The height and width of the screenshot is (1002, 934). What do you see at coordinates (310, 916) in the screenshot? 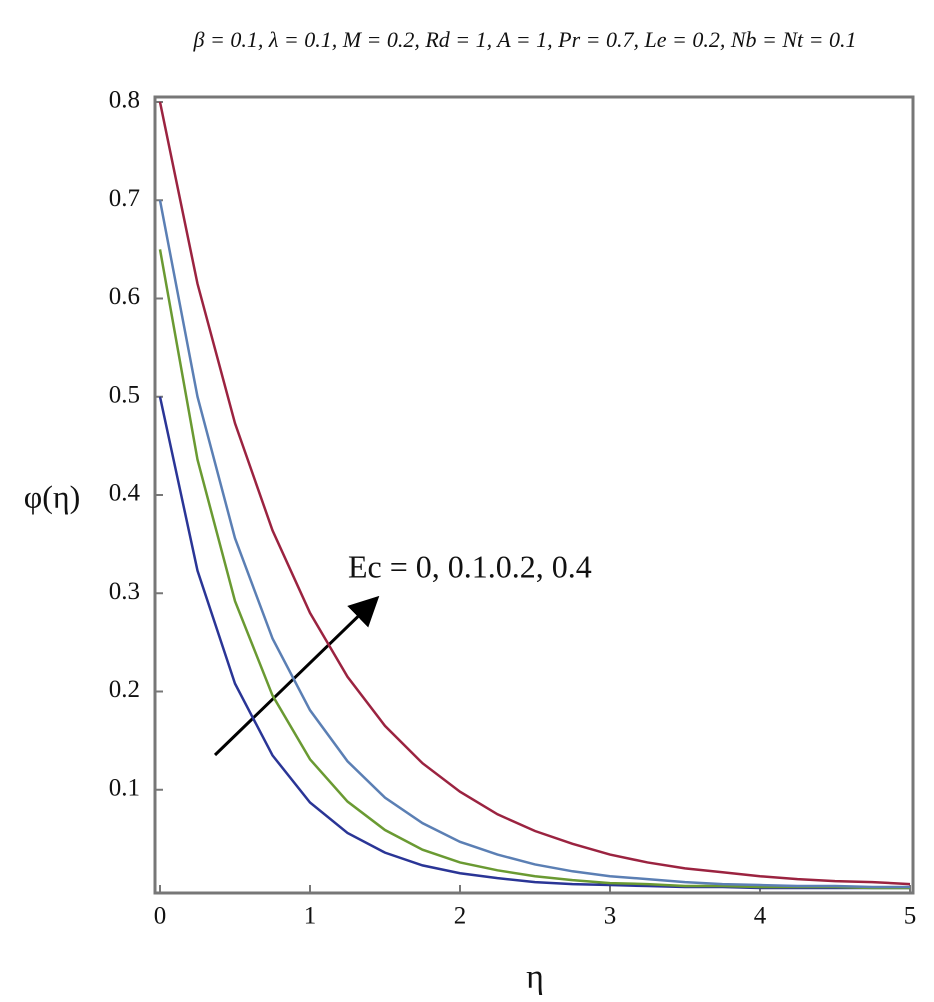
I see `x-tick-label: 1` at bounding box center [310, 916].